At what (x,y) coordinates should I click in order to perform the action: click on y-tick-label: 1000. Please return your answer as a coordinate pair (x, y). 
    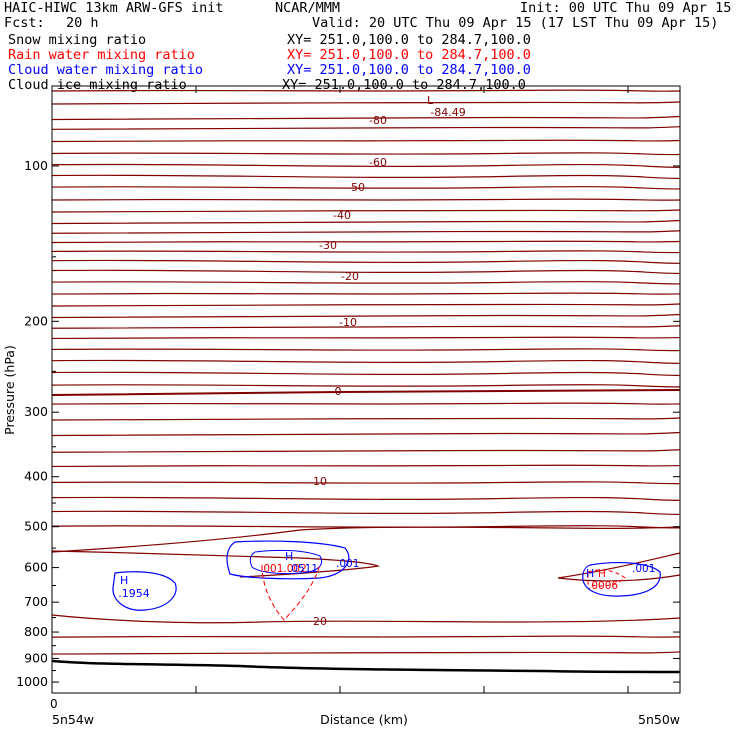
    Looking at the image, I should click on (32, 681).